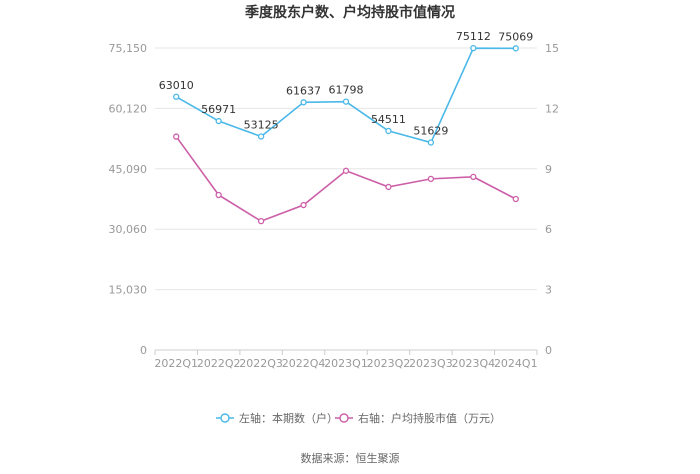 The height and width of the screenshot is (474, 700). I want to click on left-axis-tick-label: 30,060, so click(128, 229).